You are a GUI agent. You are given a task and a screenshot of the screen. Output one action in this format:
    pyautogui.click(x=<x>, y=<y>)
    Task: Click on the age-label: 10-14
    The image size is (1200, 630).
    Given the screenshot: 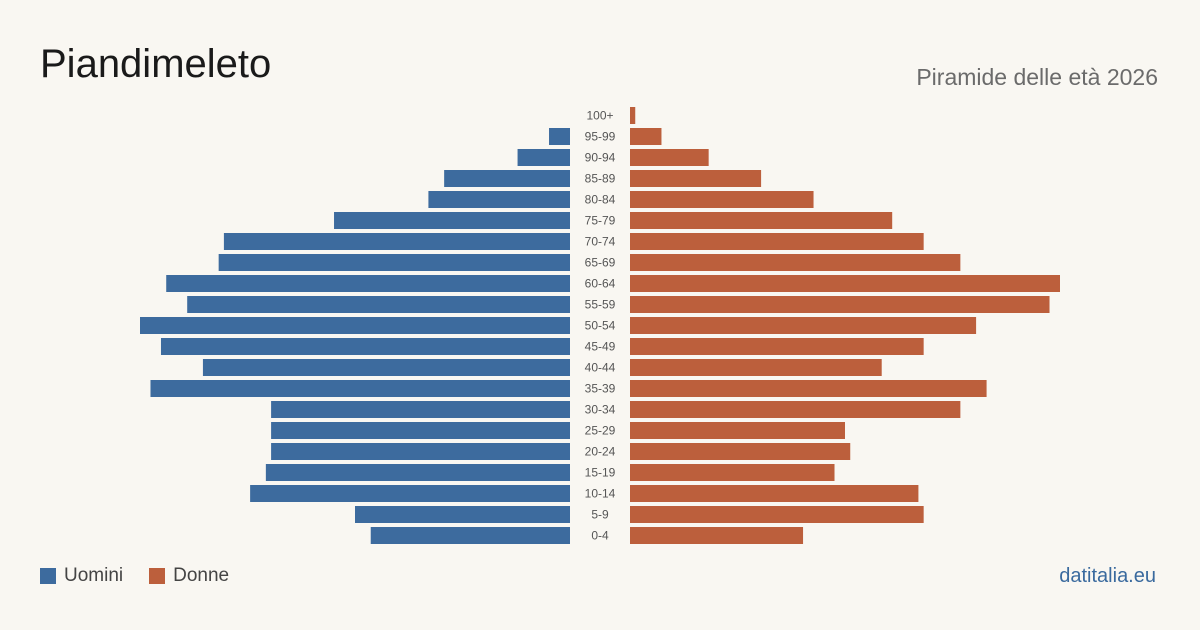 What is the action you would take?
    pyautogui.click(x=600, y=494)
    